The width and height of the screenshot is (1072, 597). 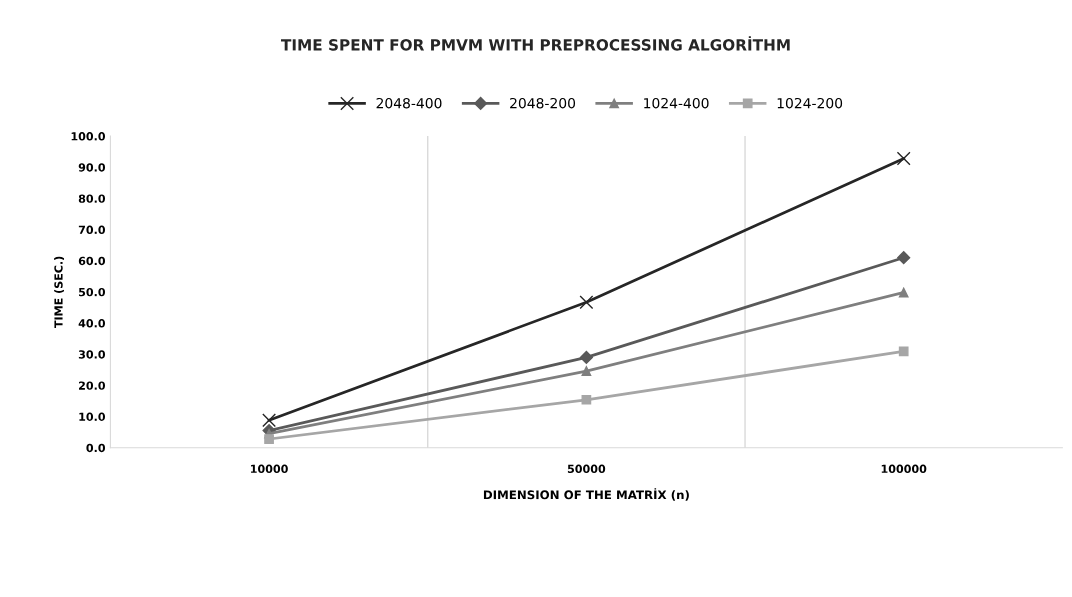 I want to click on y-tick-label: 50.0, so click(x=92, y=292).